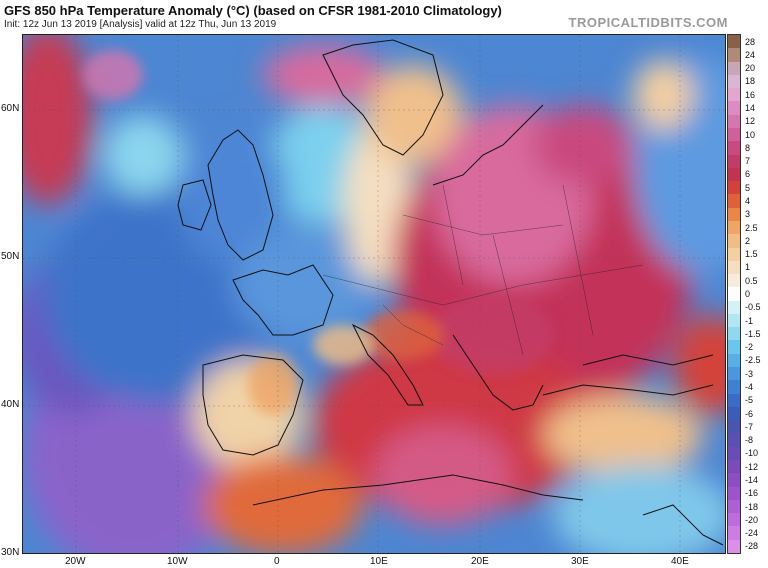 This screenshot has height=568, width=768. Describe the element at coordinates (750, 121) in the screenshot. I see `colorbar-label: 12` at that location.